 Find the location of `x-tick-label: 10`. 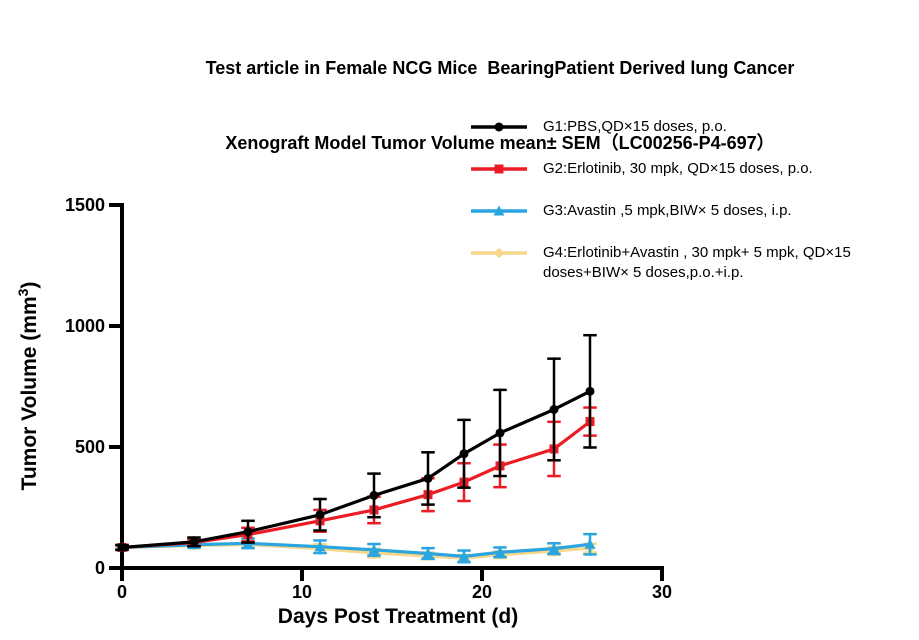

x-tick-label: 10 is located at coordinates (302, 592).